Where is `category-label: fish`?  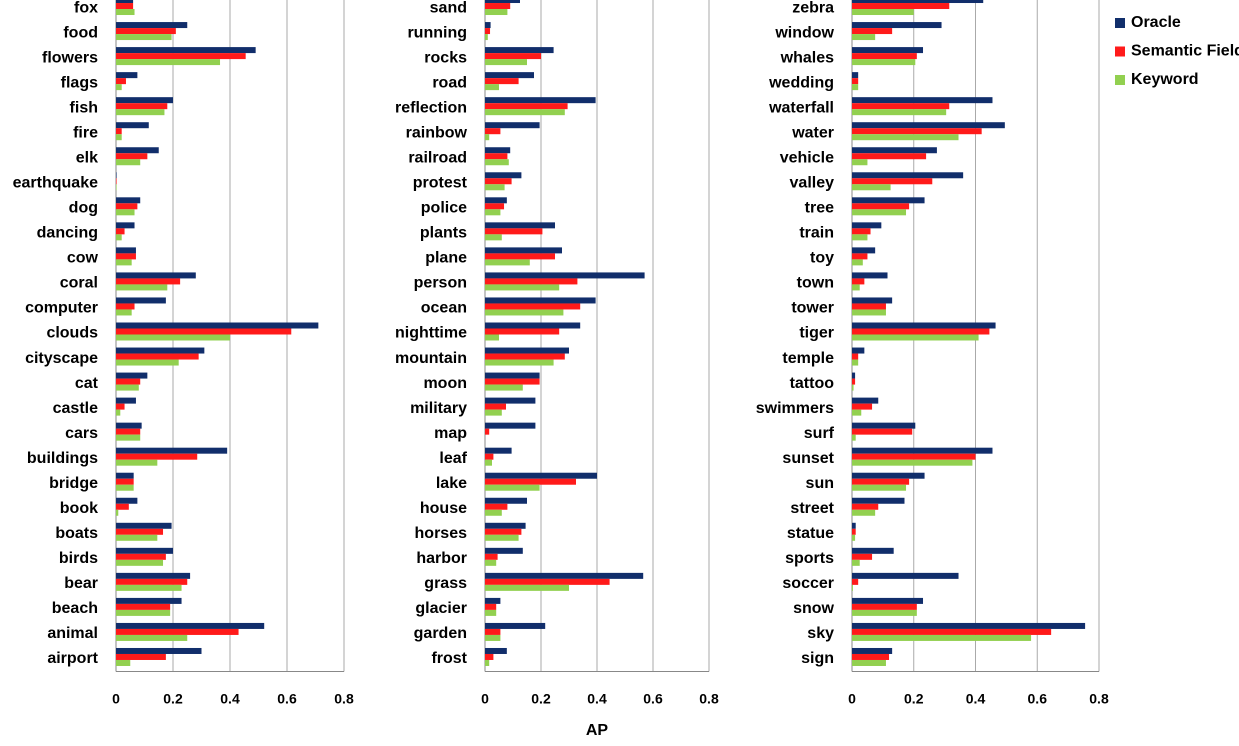 category-label: fish is located at coordinates (84, 107).